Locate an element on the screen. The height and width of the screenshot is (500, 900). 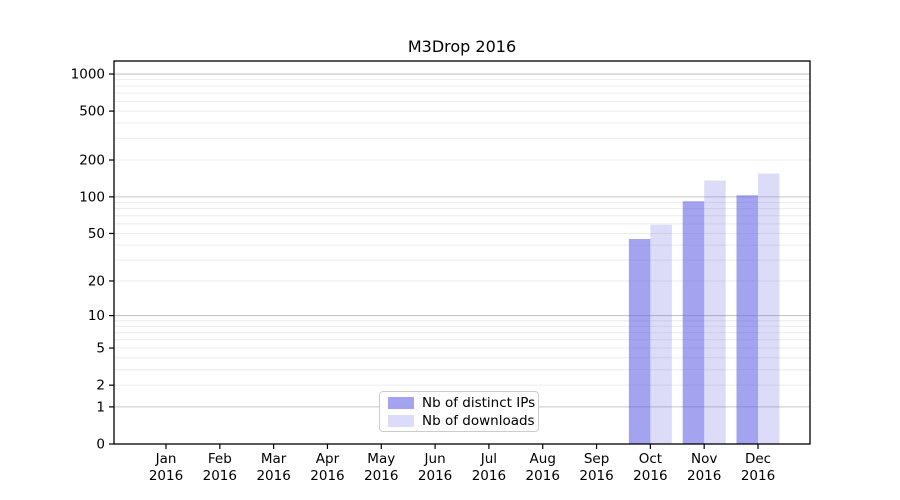
y-tick-label: 500 is located at coordinates (92, 112).